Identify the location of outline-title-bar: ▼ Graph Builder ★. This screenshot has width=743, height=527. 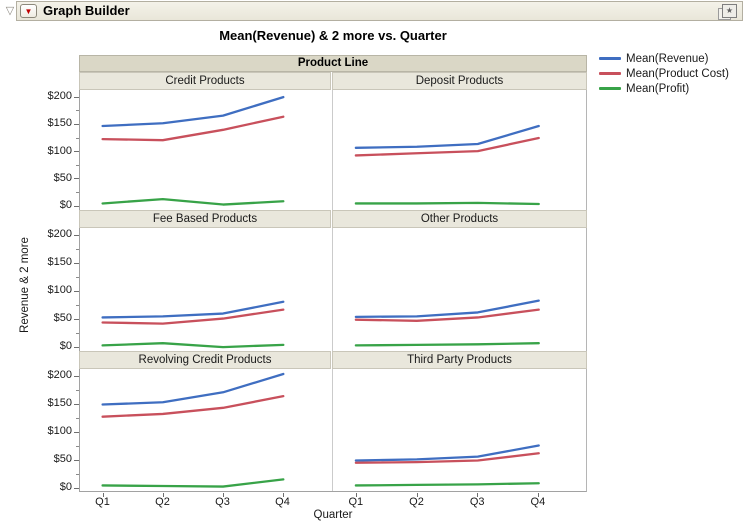
(379, 11).